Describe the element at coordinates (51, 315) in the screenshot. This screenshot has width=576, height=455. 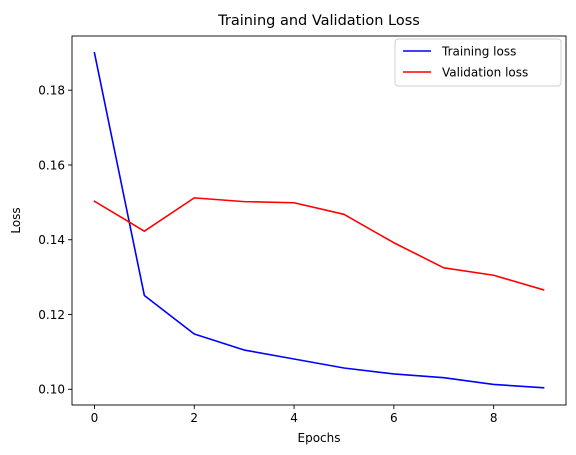
I see `y-tick-label: 0.12` at that location.